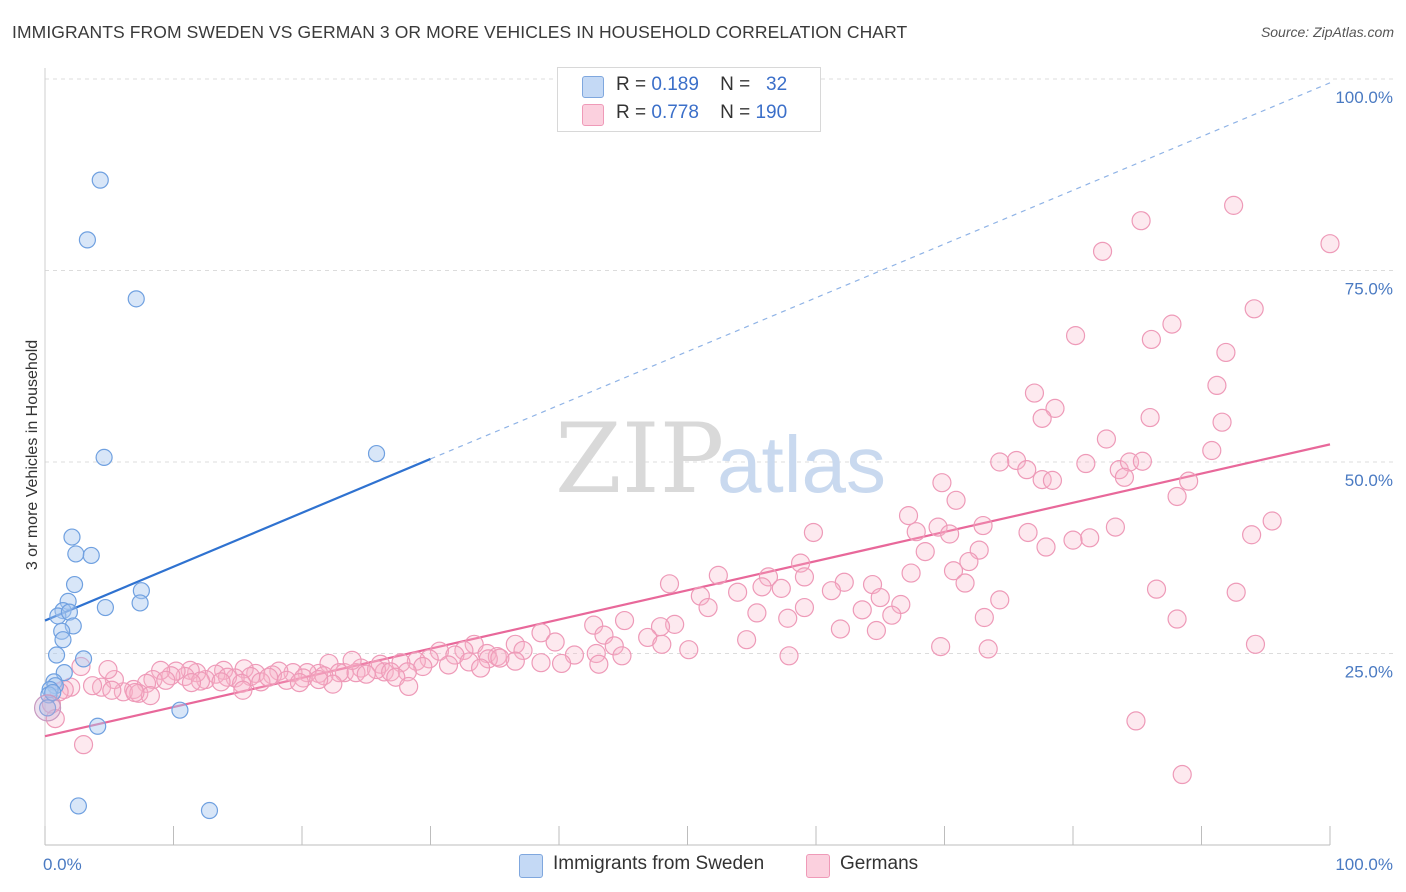 Image resolution: width=1406 pixels, height=892 pixels. Describe the element at coordinates (593, 87) in the screenshot. I see `legend-swatch-sweden` at that location.